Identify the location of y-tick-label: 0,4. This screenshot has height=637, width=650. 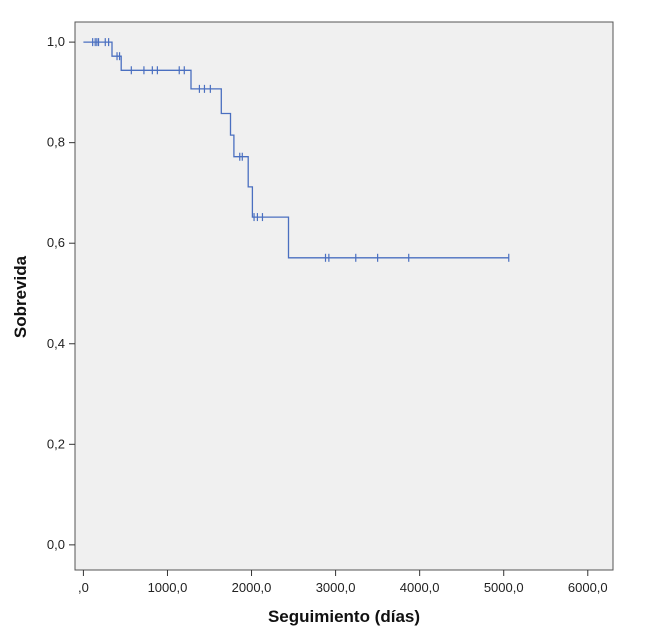
(56, 343).